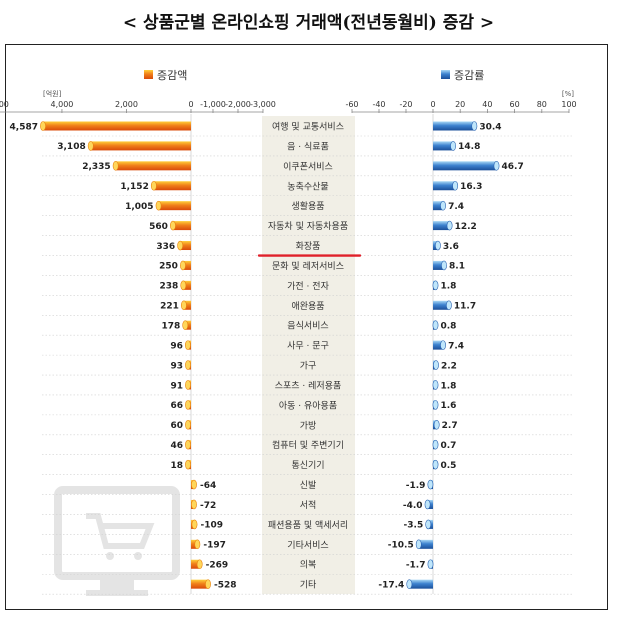 This screenshot has width=617, height=618. Describe the element at coordinates (487, 104) in the screenshot. I see `tick-label-rate: 40` at that location.